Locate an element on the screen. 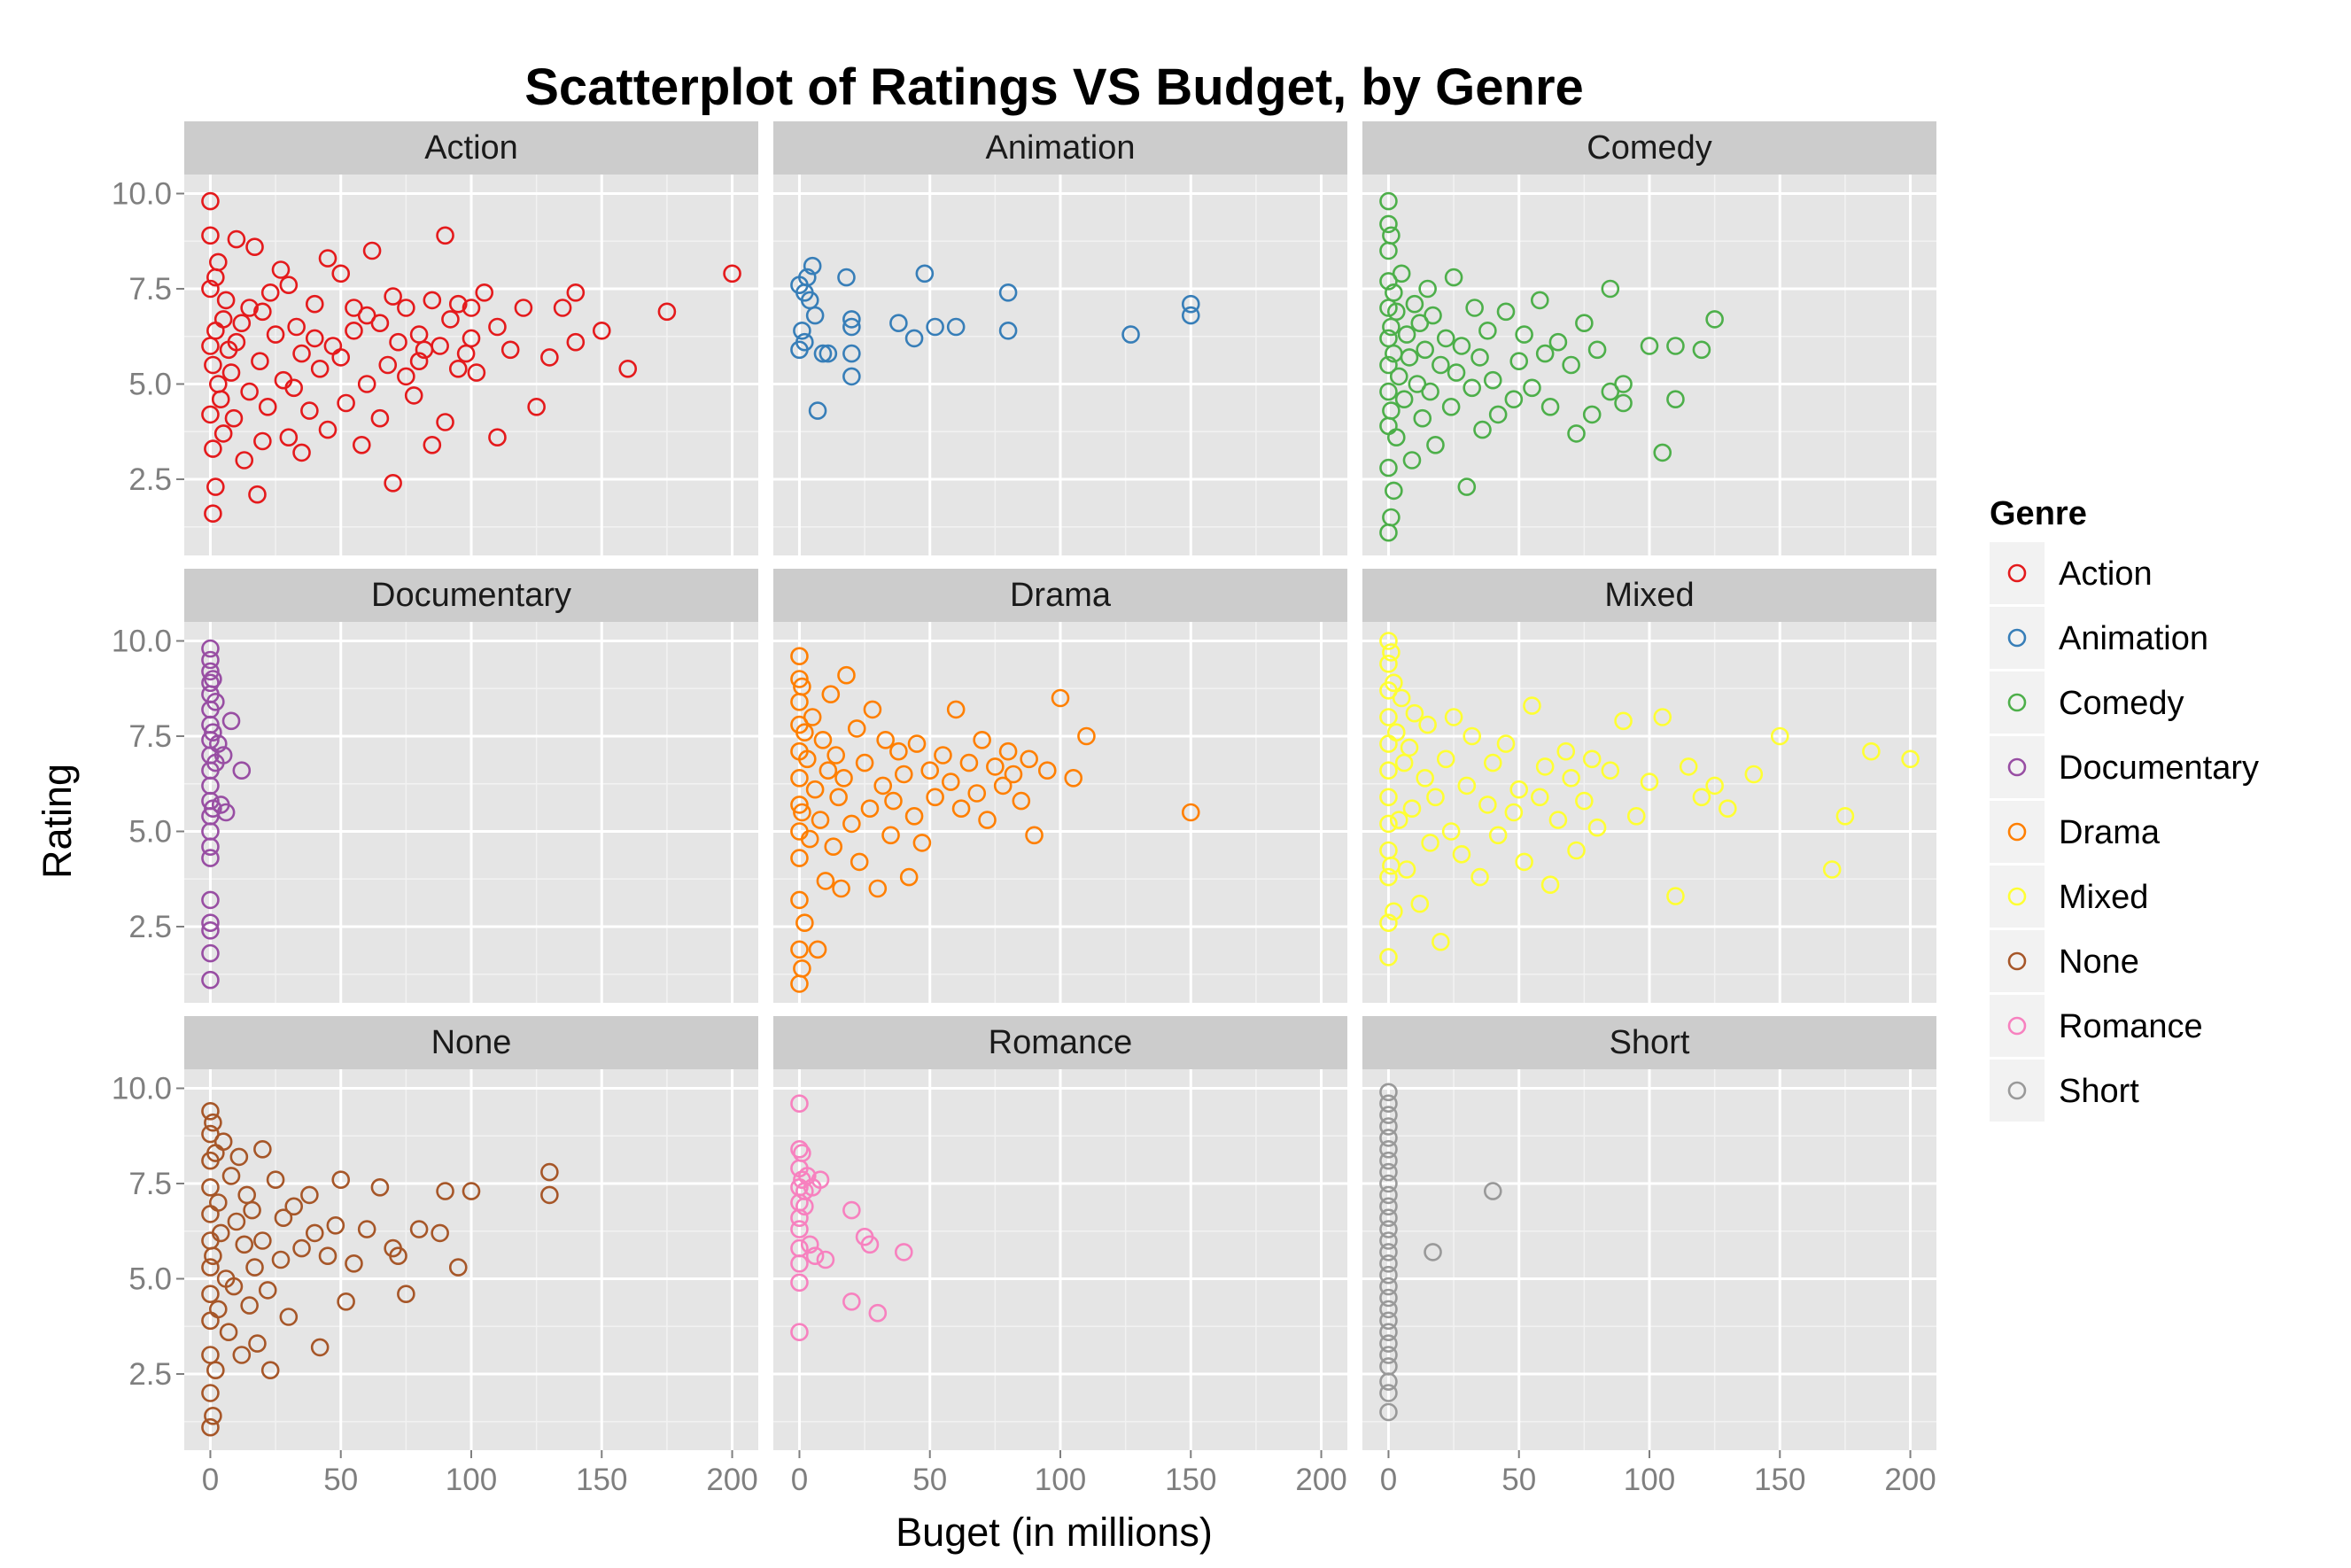 The height and width of the screenshot is (1568, 2351). facet-strip-label: Romance is located at coordinates (1061, 1042).